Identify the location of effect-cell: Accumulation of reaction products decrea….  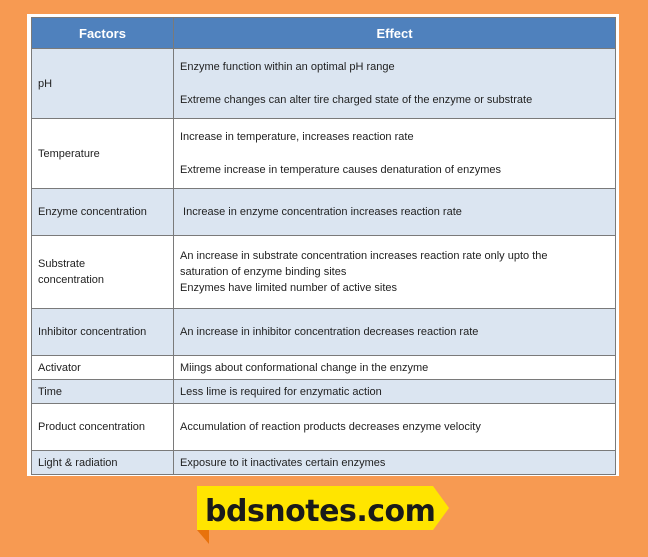
(394, 427).